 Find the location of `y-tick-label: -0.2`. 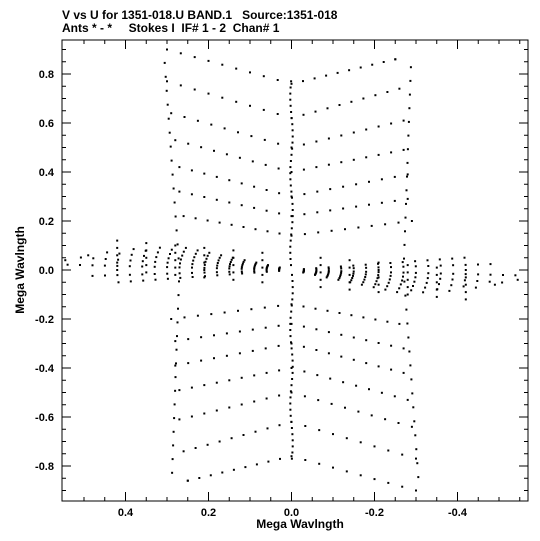

y-tick-label: -0.2 is located at coordinates (44, 320).